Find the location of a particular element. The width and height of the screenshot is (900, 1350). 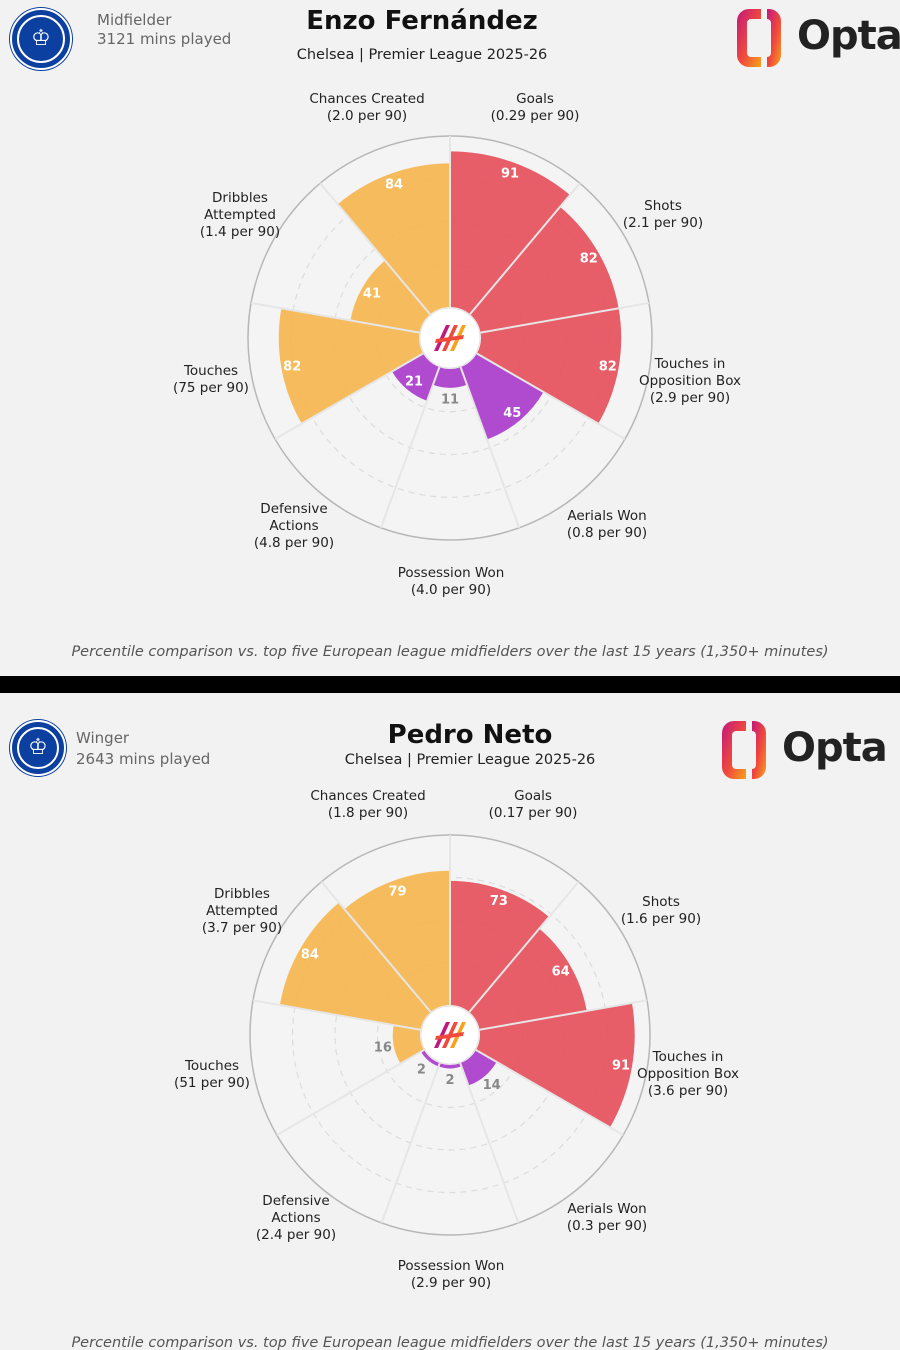

metric-label-line: Dribbles is located at coordinates (242, 894).